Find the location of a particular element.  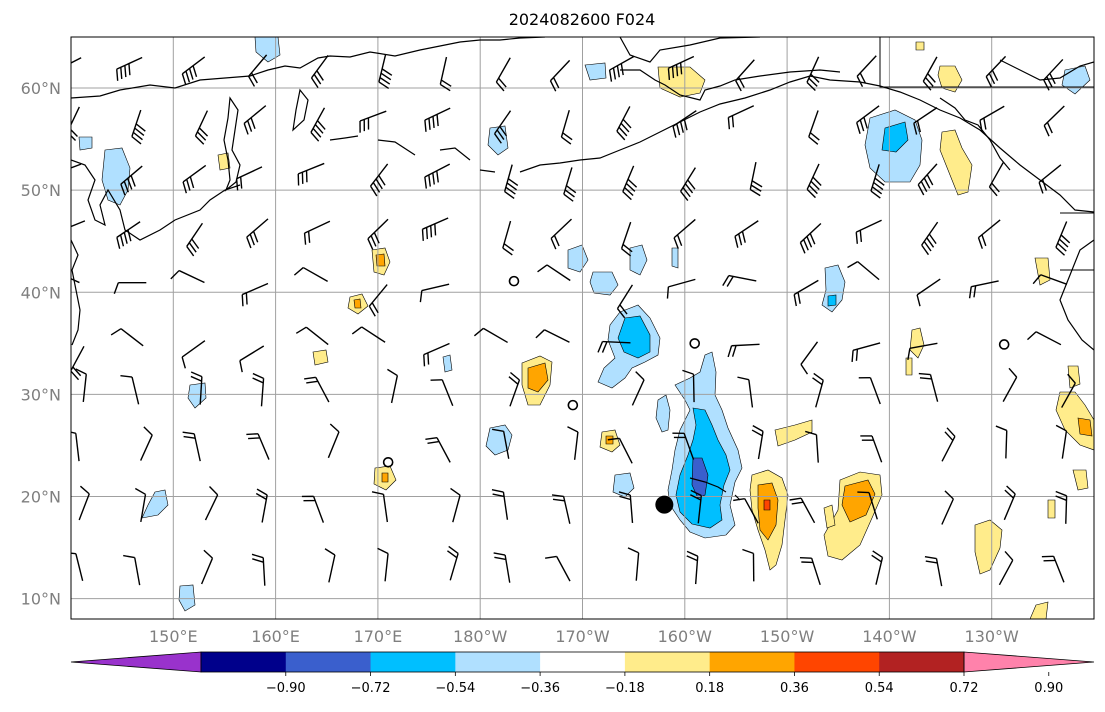

lat-tick-label: 40°N is located at coordinates (41, 292).